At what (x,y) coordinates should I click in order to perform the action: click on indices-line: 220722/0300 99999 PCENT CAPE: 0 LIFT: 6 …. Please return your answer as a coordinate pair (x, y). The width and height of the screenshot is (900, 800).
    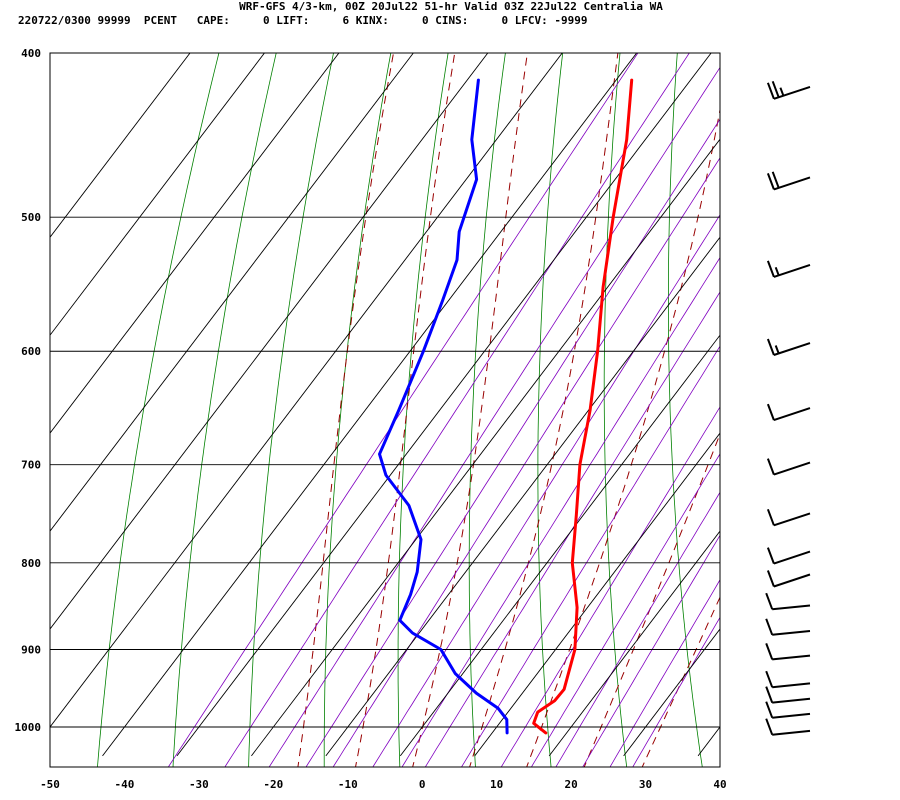
    Looking at the image, I should click on (303, 20).